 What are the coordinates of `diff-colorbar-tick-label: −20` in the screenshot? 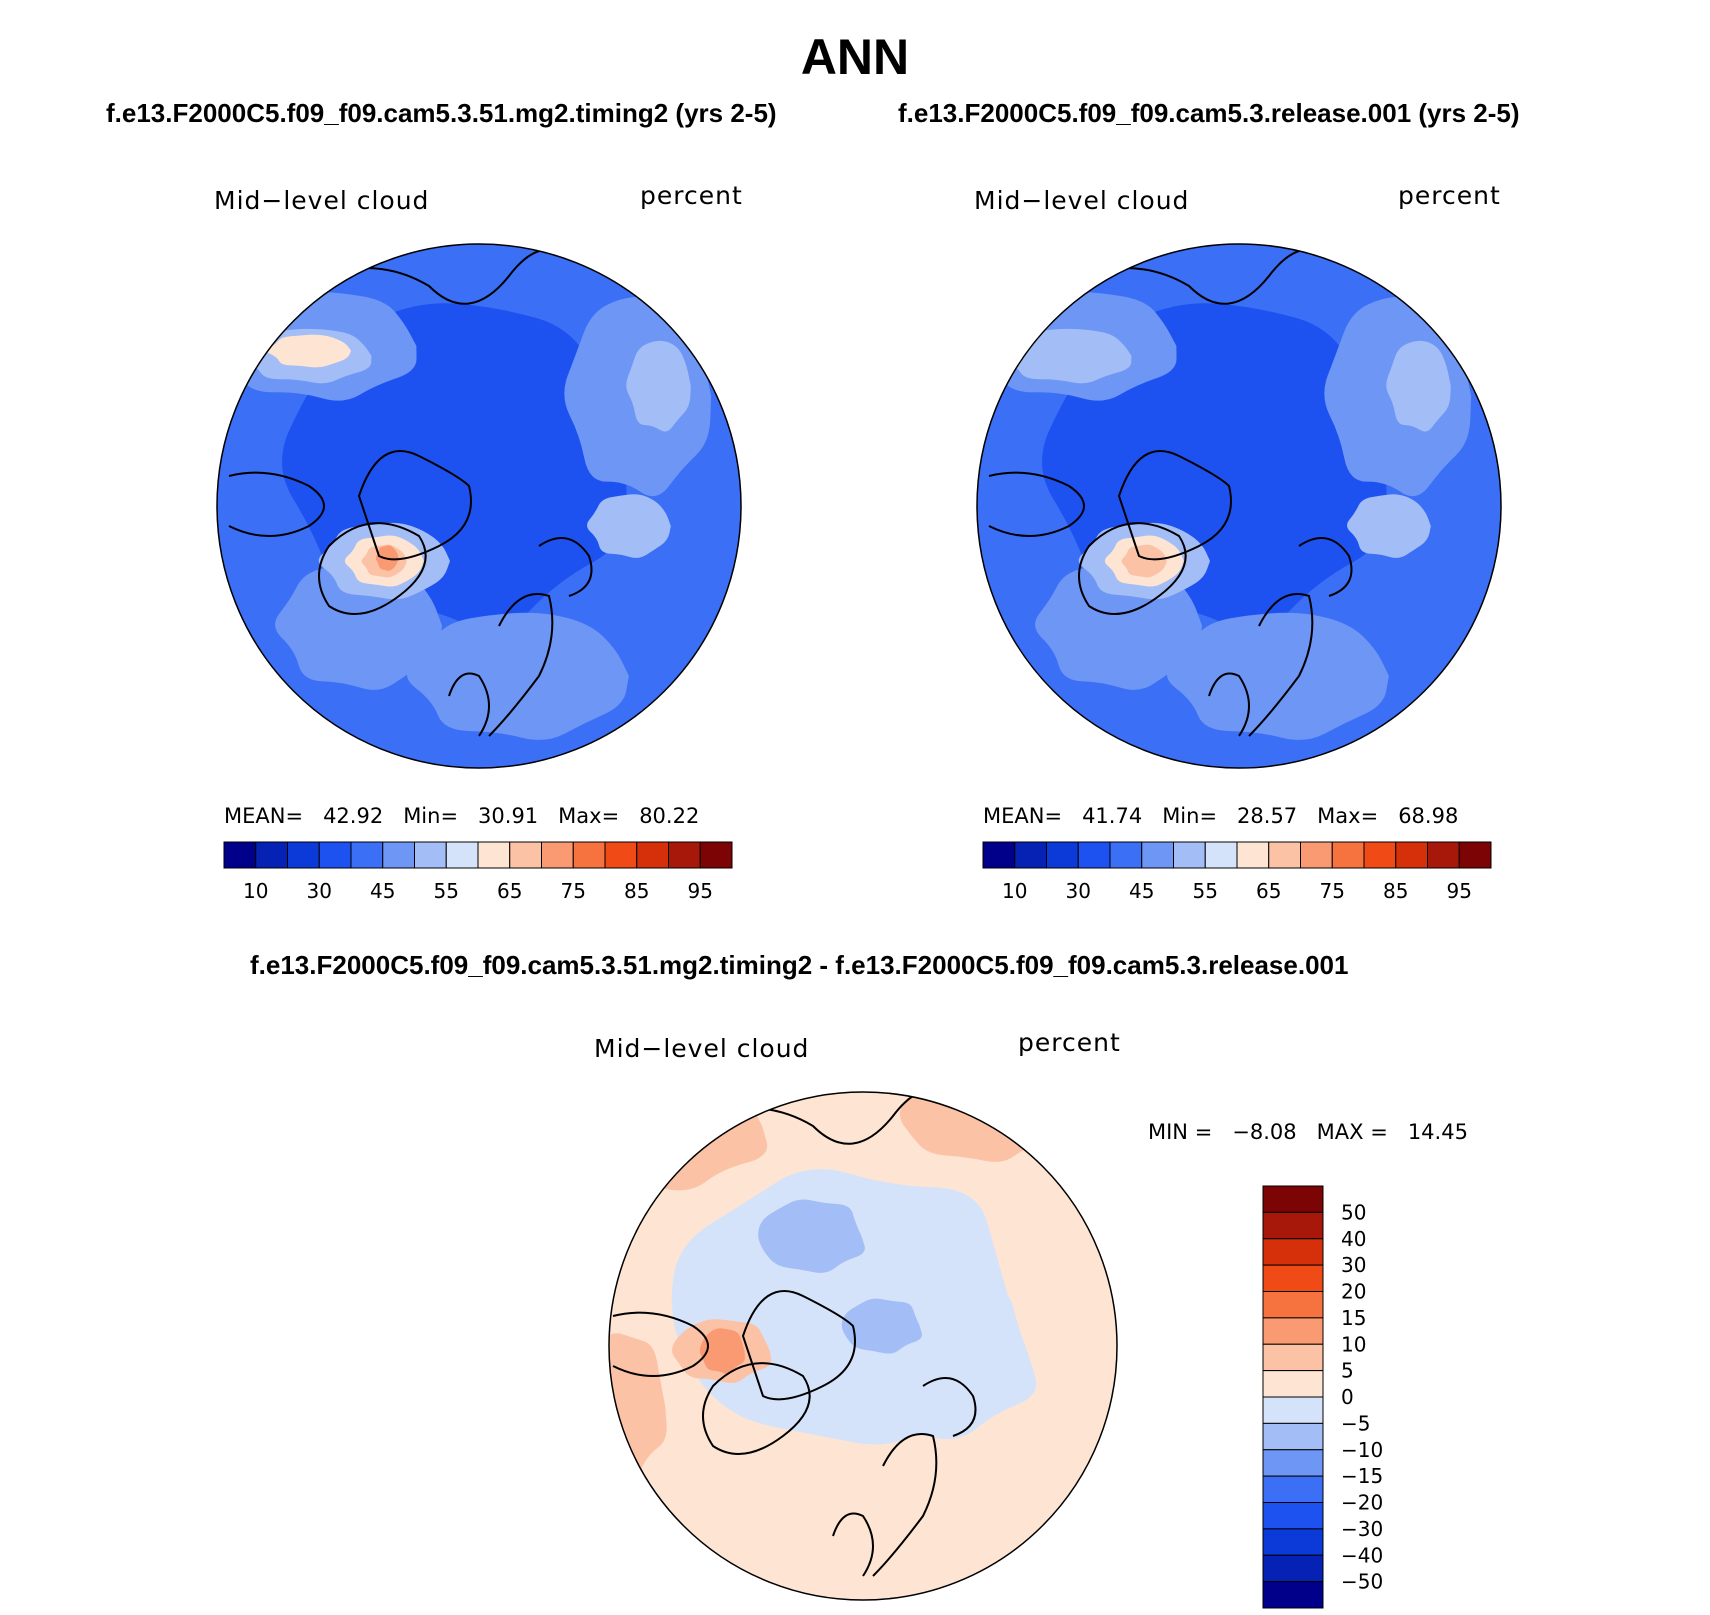 It's located at (1362, 1503).